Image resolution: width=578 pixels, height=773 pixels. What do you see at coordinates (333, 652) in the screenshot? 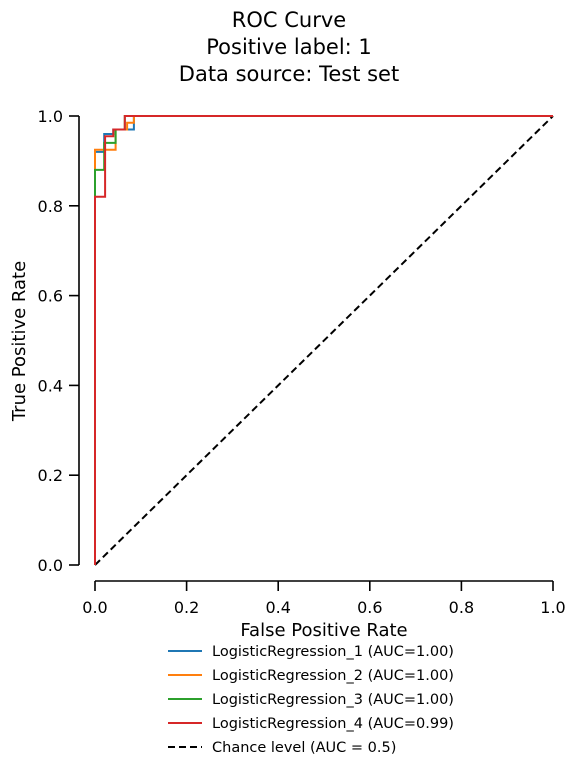
I see `legend-label: LogisticRegression_1 (AUC=1.00)` at bounding box center [333, 652].